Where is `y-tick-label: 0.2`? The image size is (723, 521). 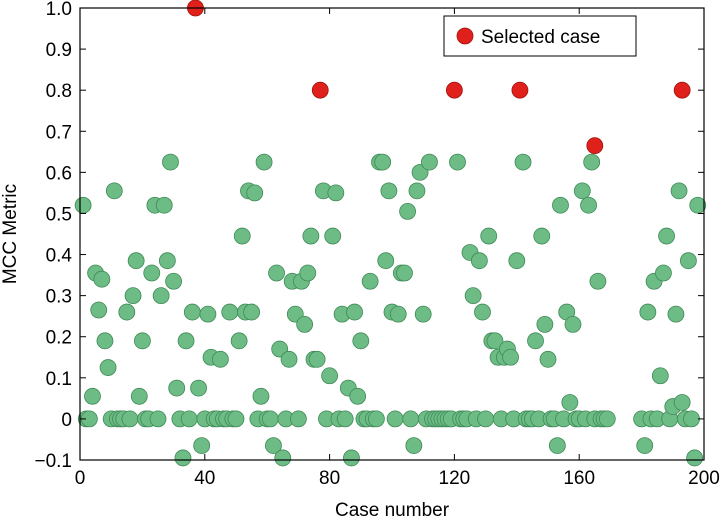
y-tick-label: 0.2 is located at coordinates (59, 338).